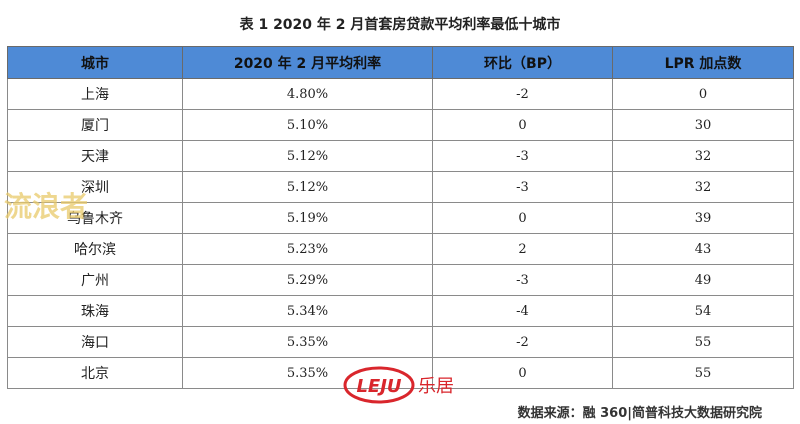 This screenshot has height=424, width=800. Describe the element at coordinates (95, 125) in the screenshot. I see `cell-city: 厦门` at that location.